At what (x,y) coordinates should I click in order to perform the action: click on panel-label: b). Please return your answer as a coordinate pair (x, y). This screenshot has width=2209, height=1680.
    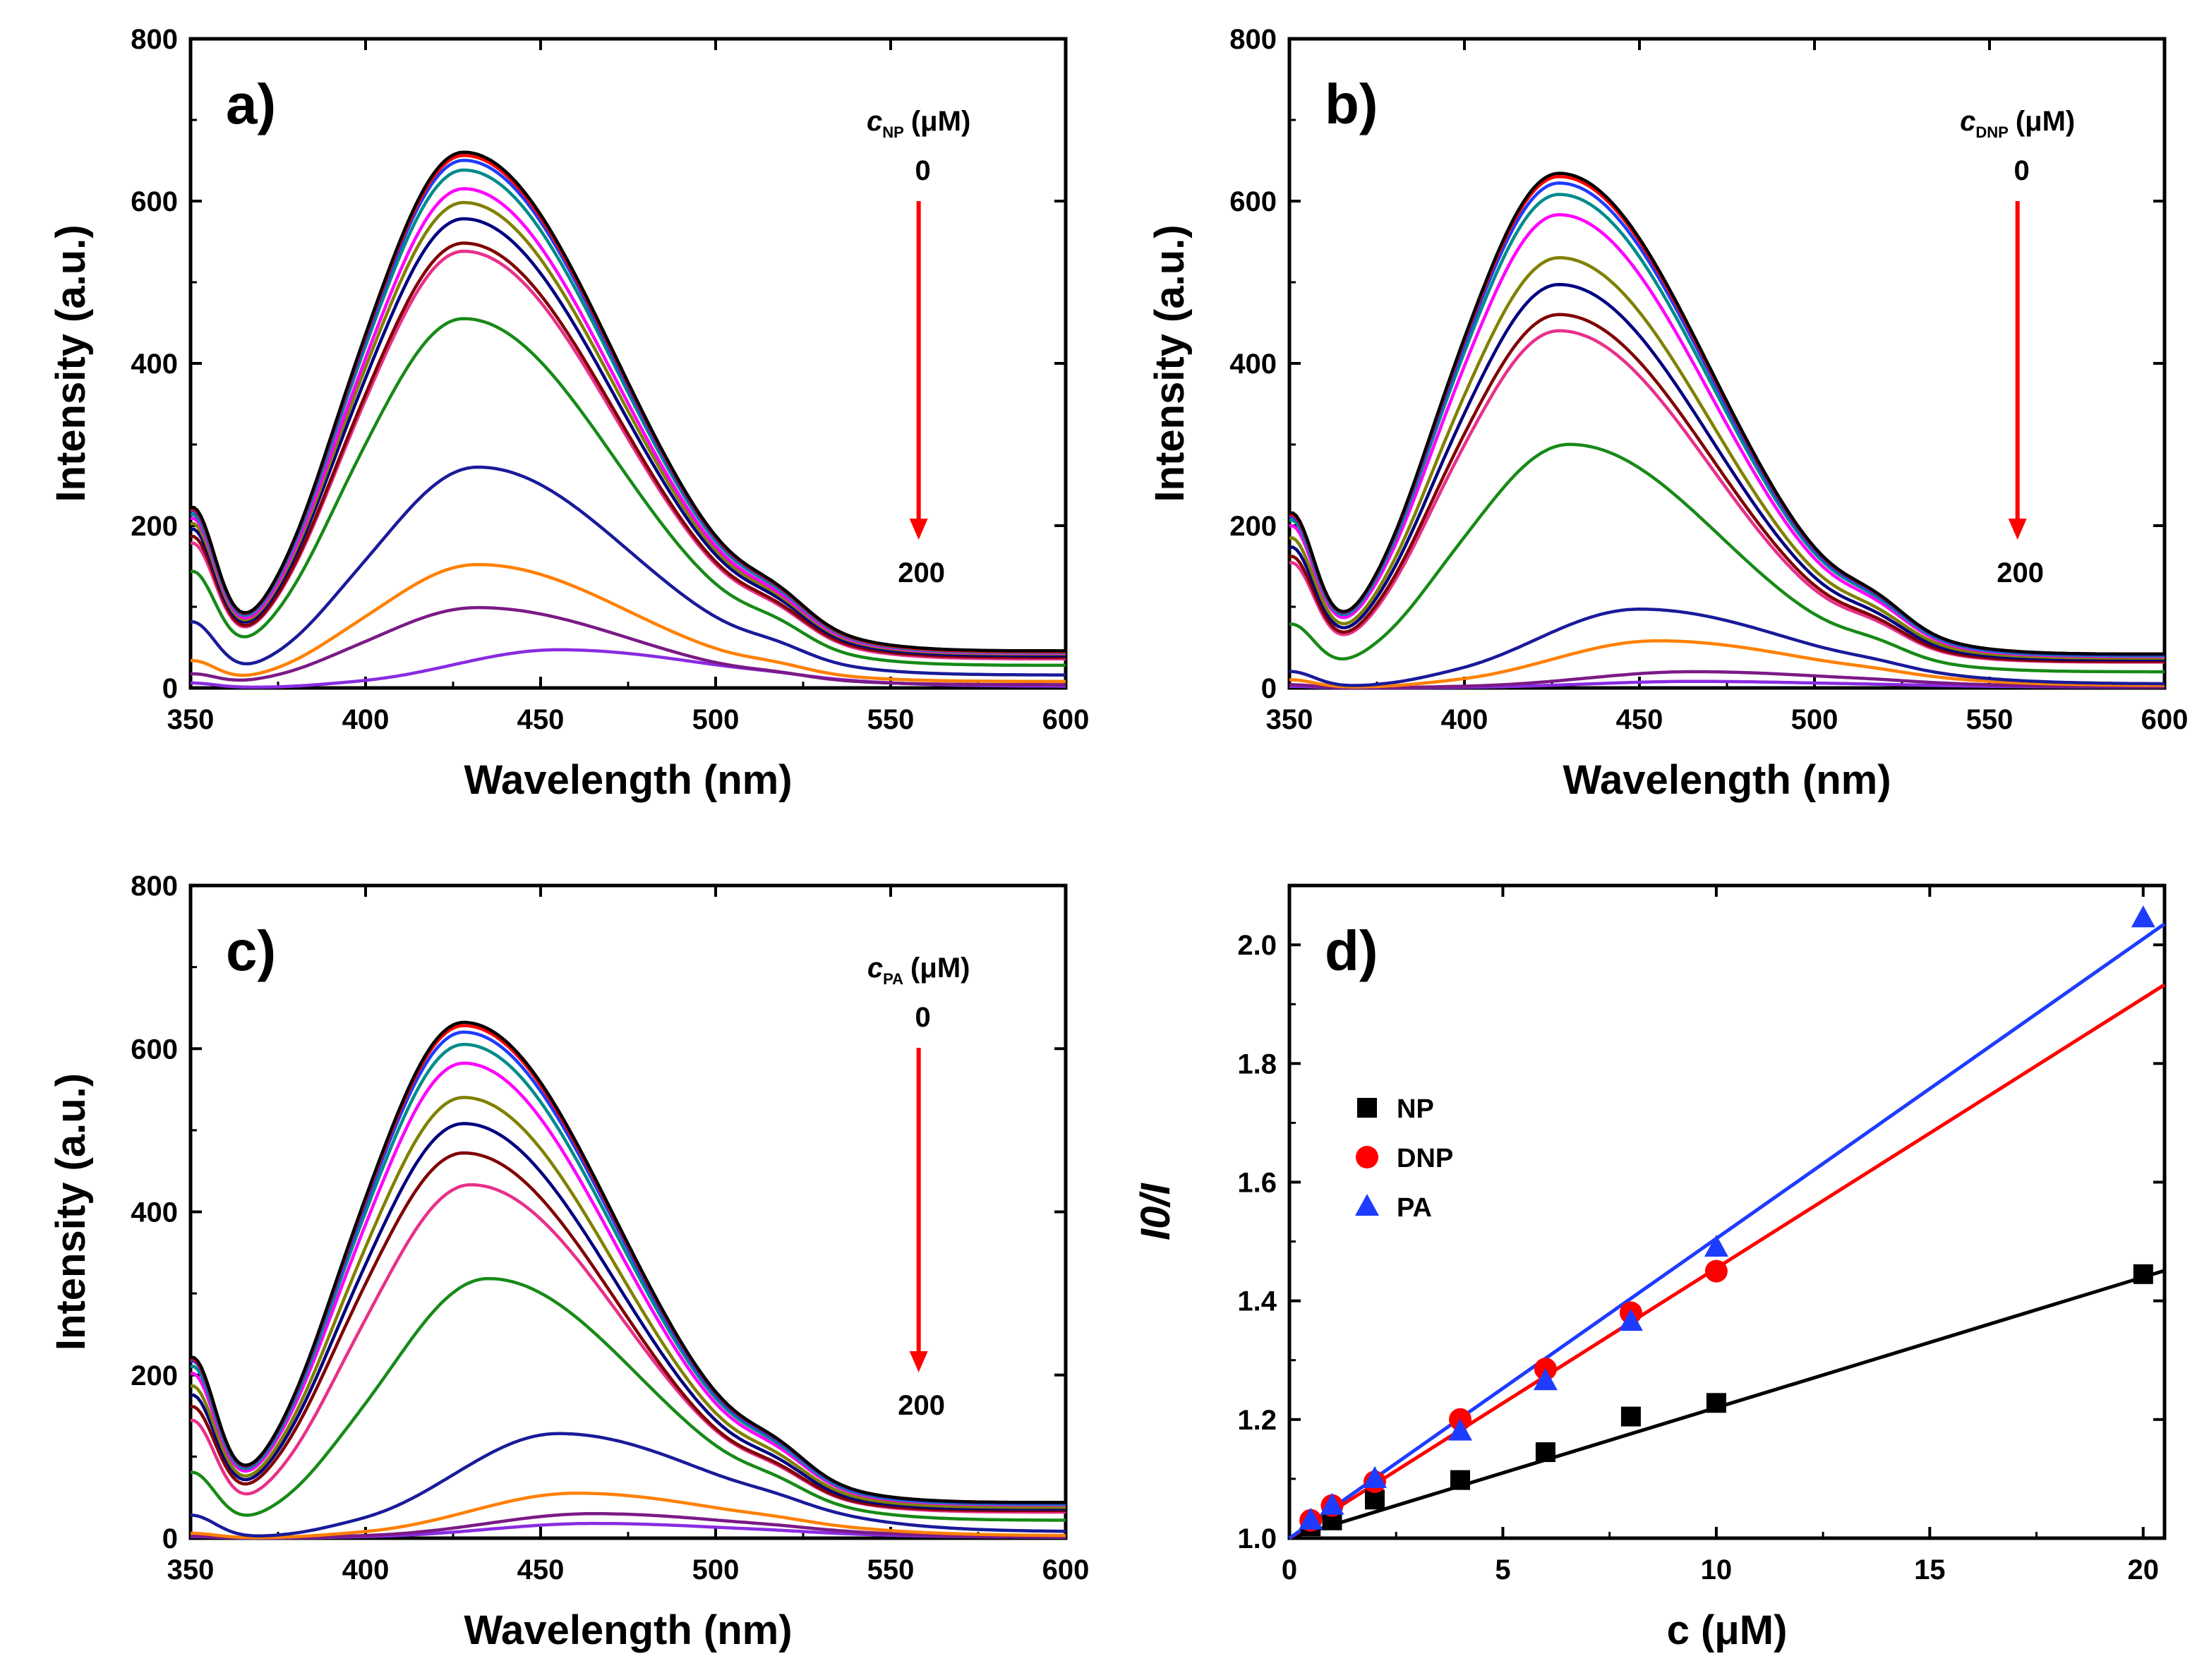
    Looking at the image, I should click on (1351, 104).